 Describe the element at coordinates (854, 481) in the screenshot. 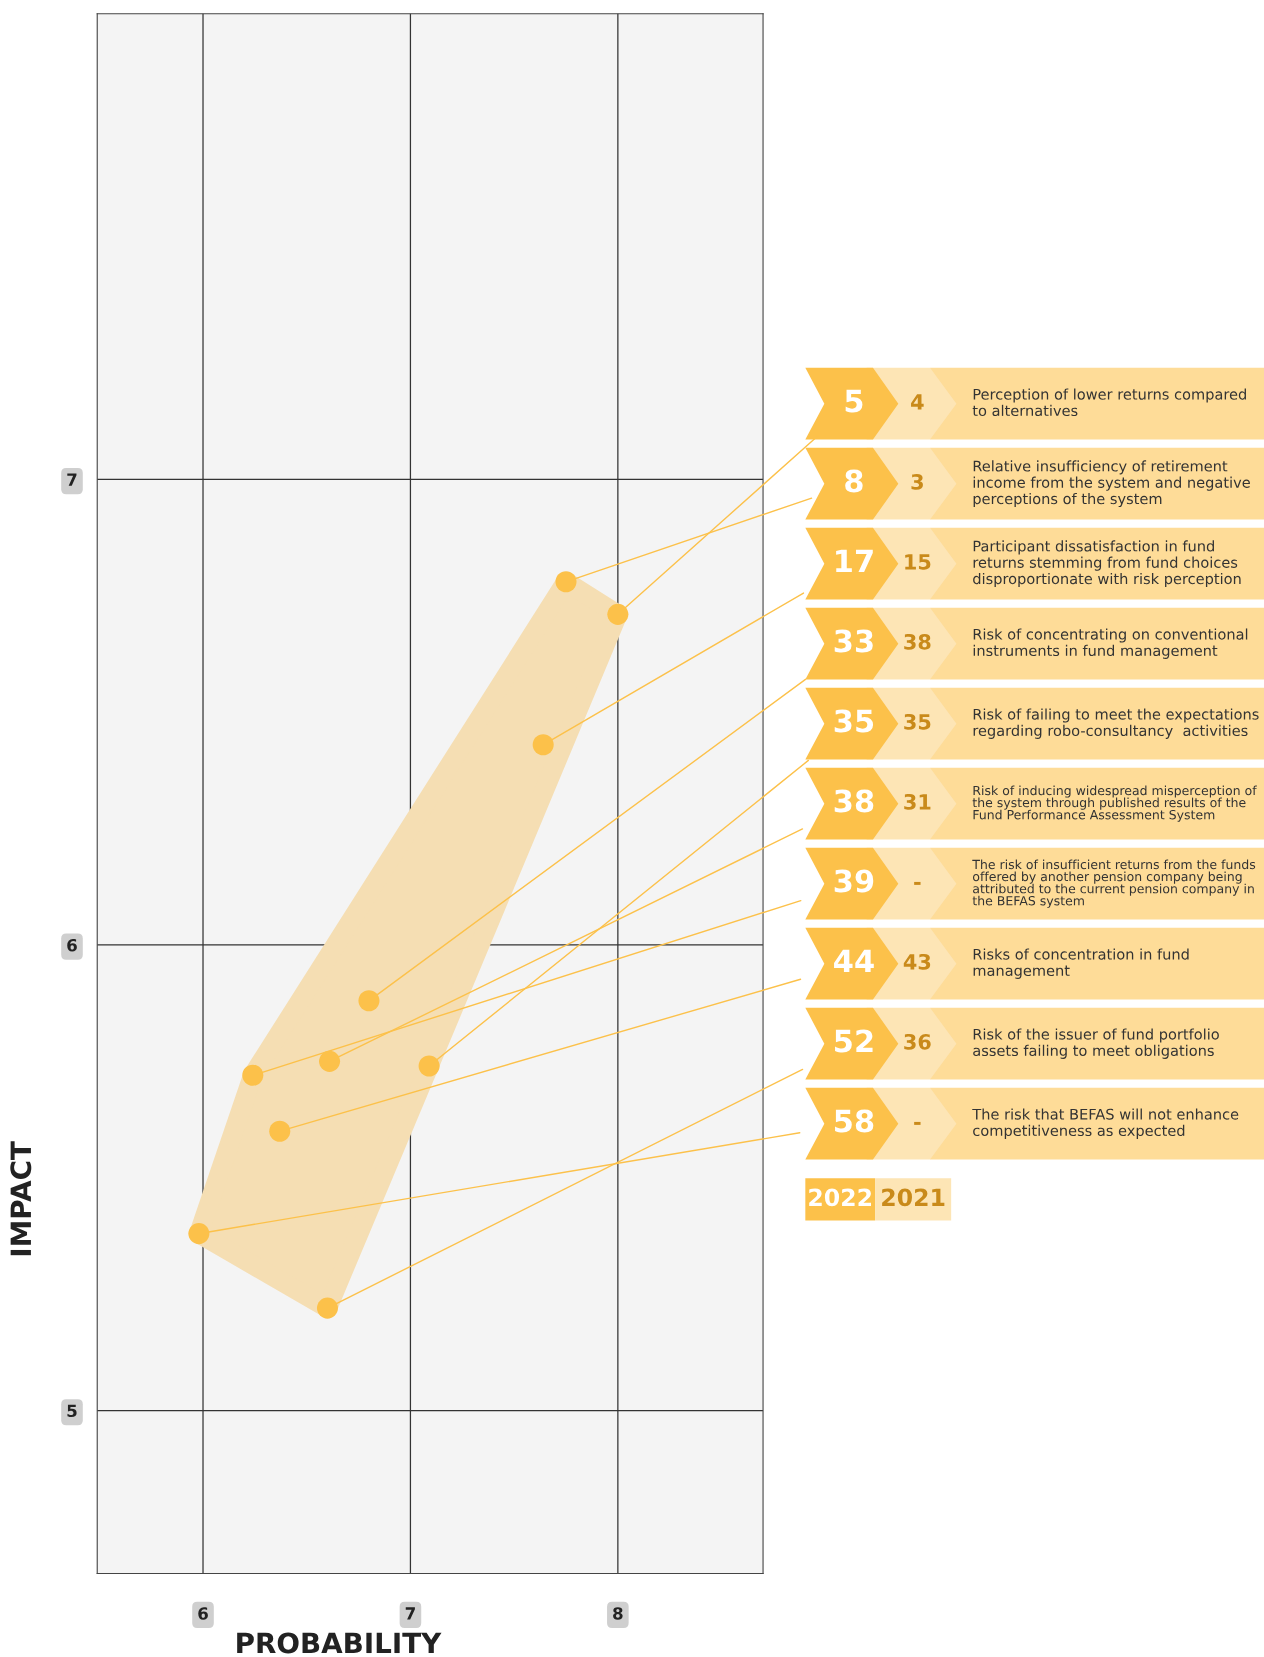

I see `annotation: 8` at that location.